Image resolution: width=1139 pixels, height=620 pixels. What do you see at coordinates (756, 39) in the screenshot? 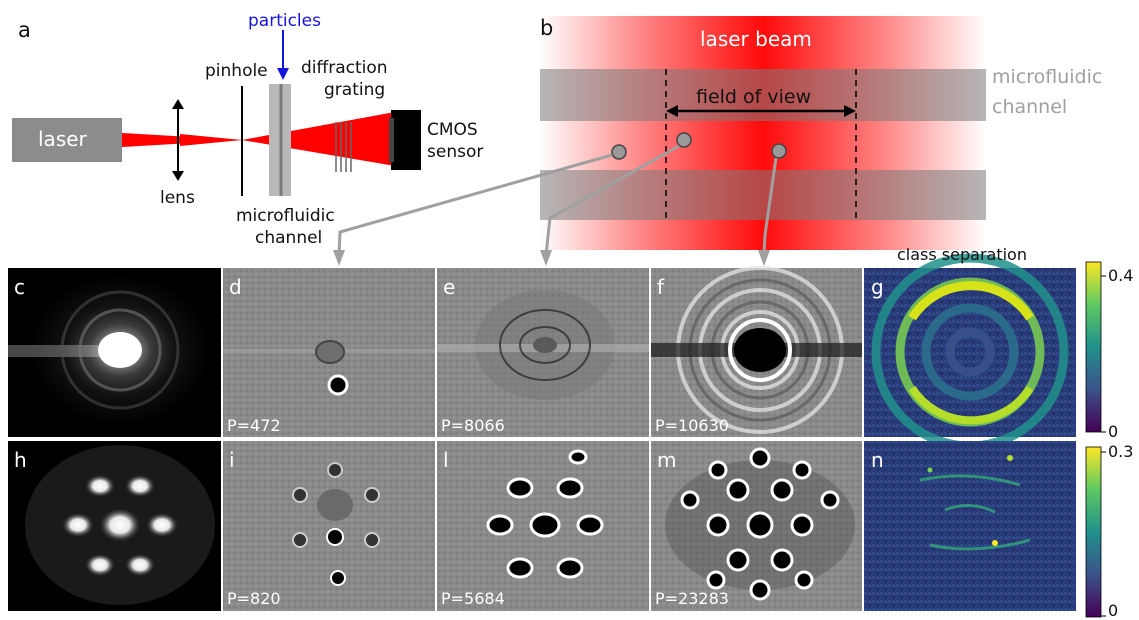
I see `laser-beam-label: laser beam` at bounding box center [756, 39].